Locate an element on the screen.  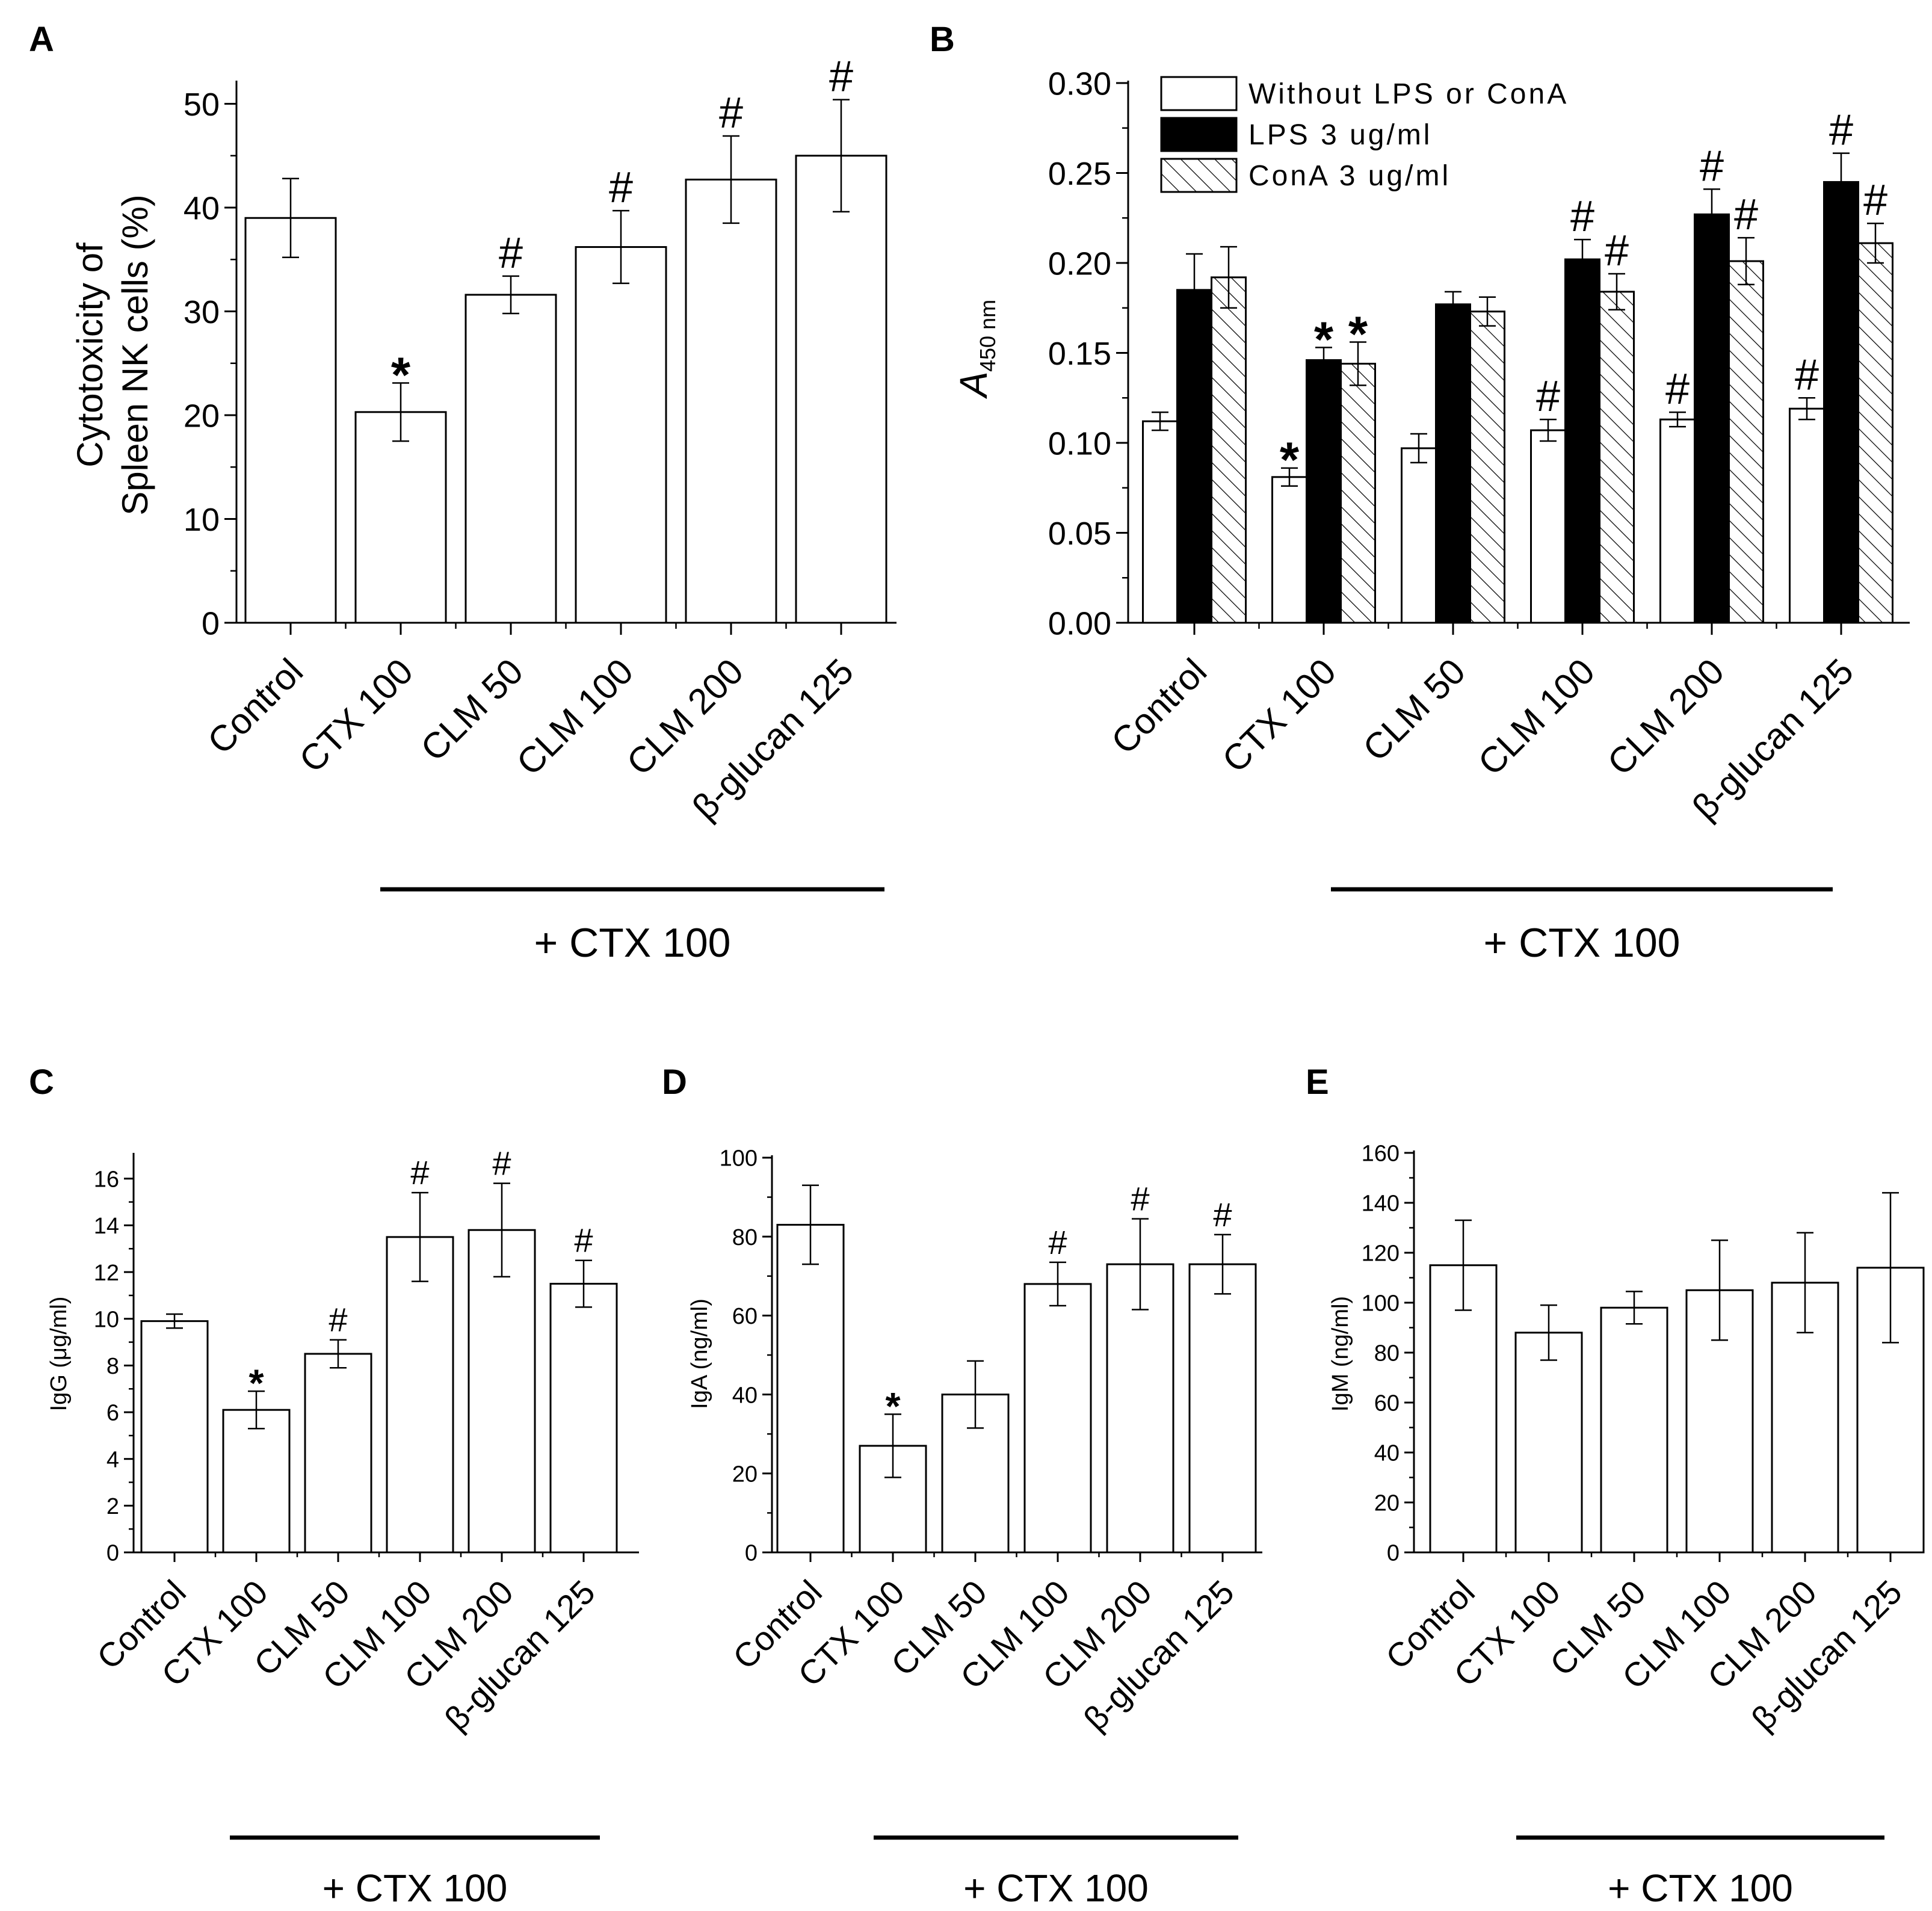
y-tick-label: 14 is located at coordinates (106, 1226).